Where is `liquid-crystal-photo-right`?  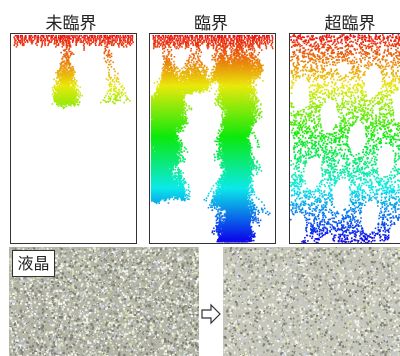
liquid-crystal-photo-right is located at coordinates (311, 301).